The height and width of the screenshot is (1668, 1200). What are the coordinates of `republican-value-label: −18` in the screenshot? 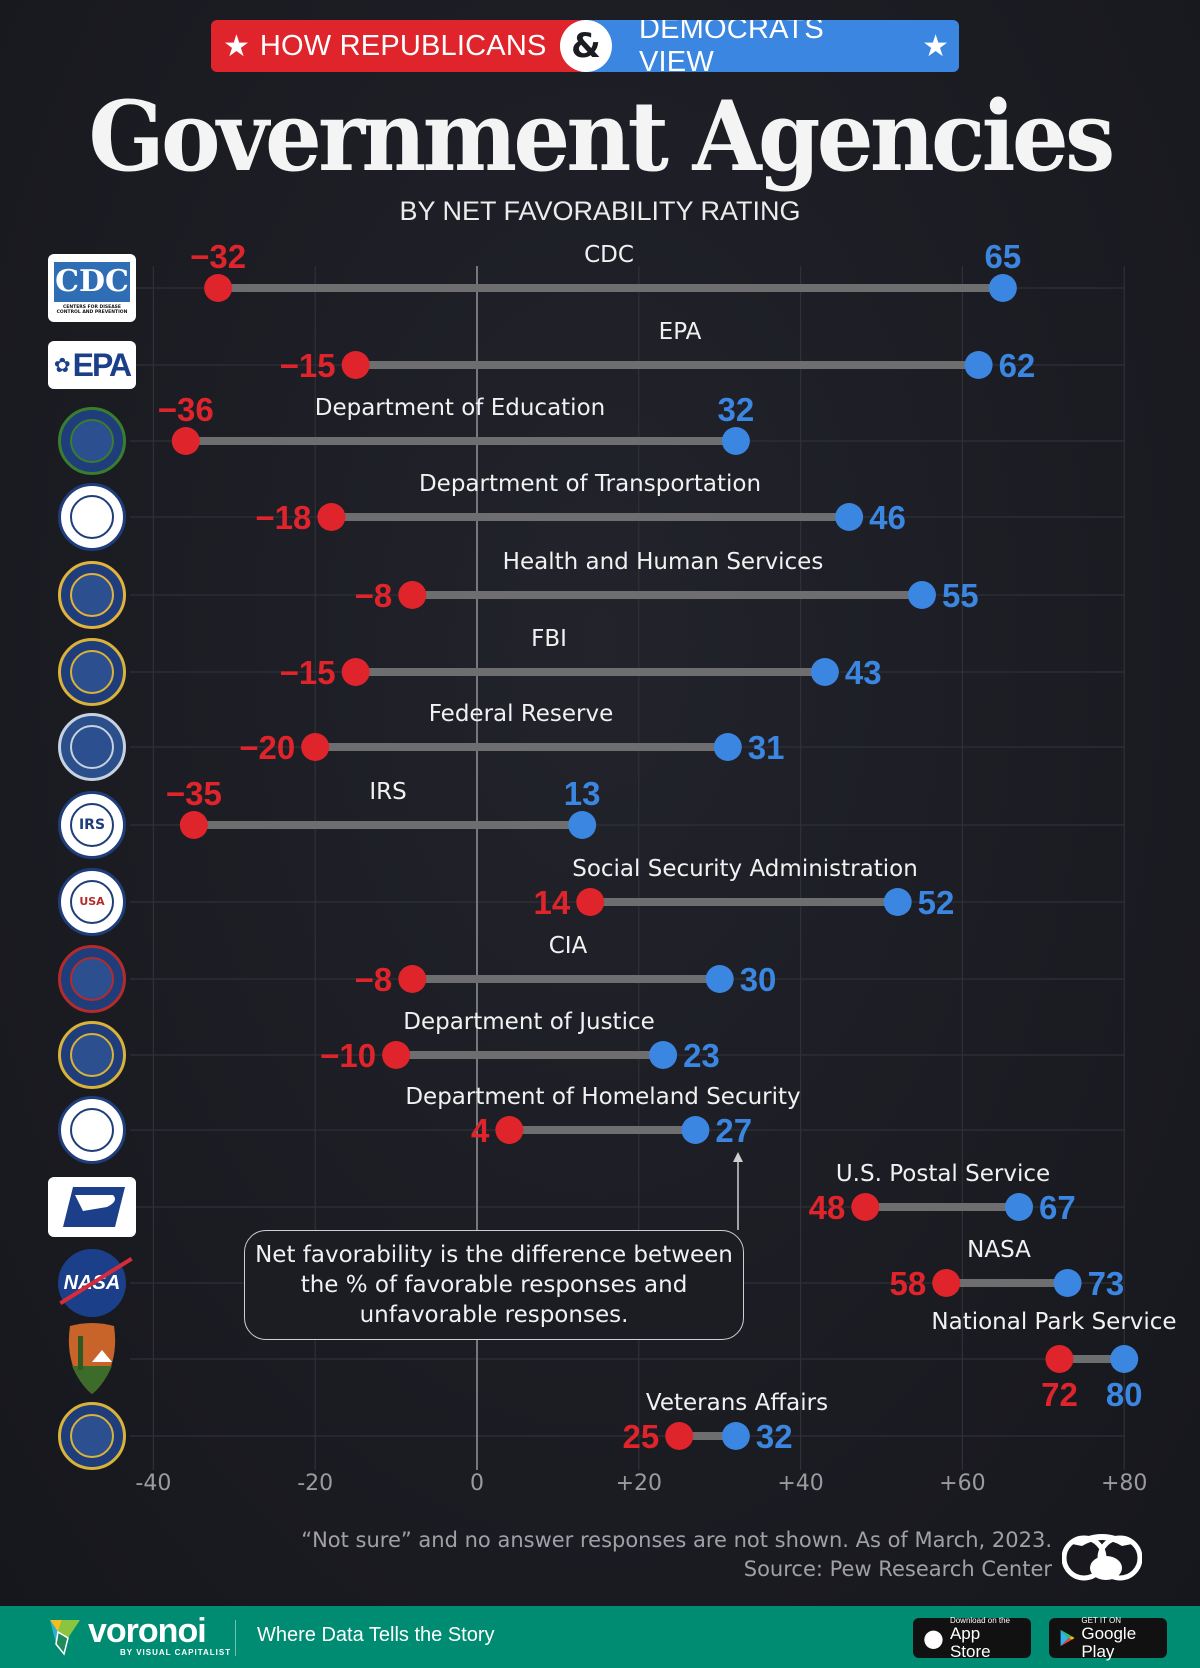 It's located at (283, 517).